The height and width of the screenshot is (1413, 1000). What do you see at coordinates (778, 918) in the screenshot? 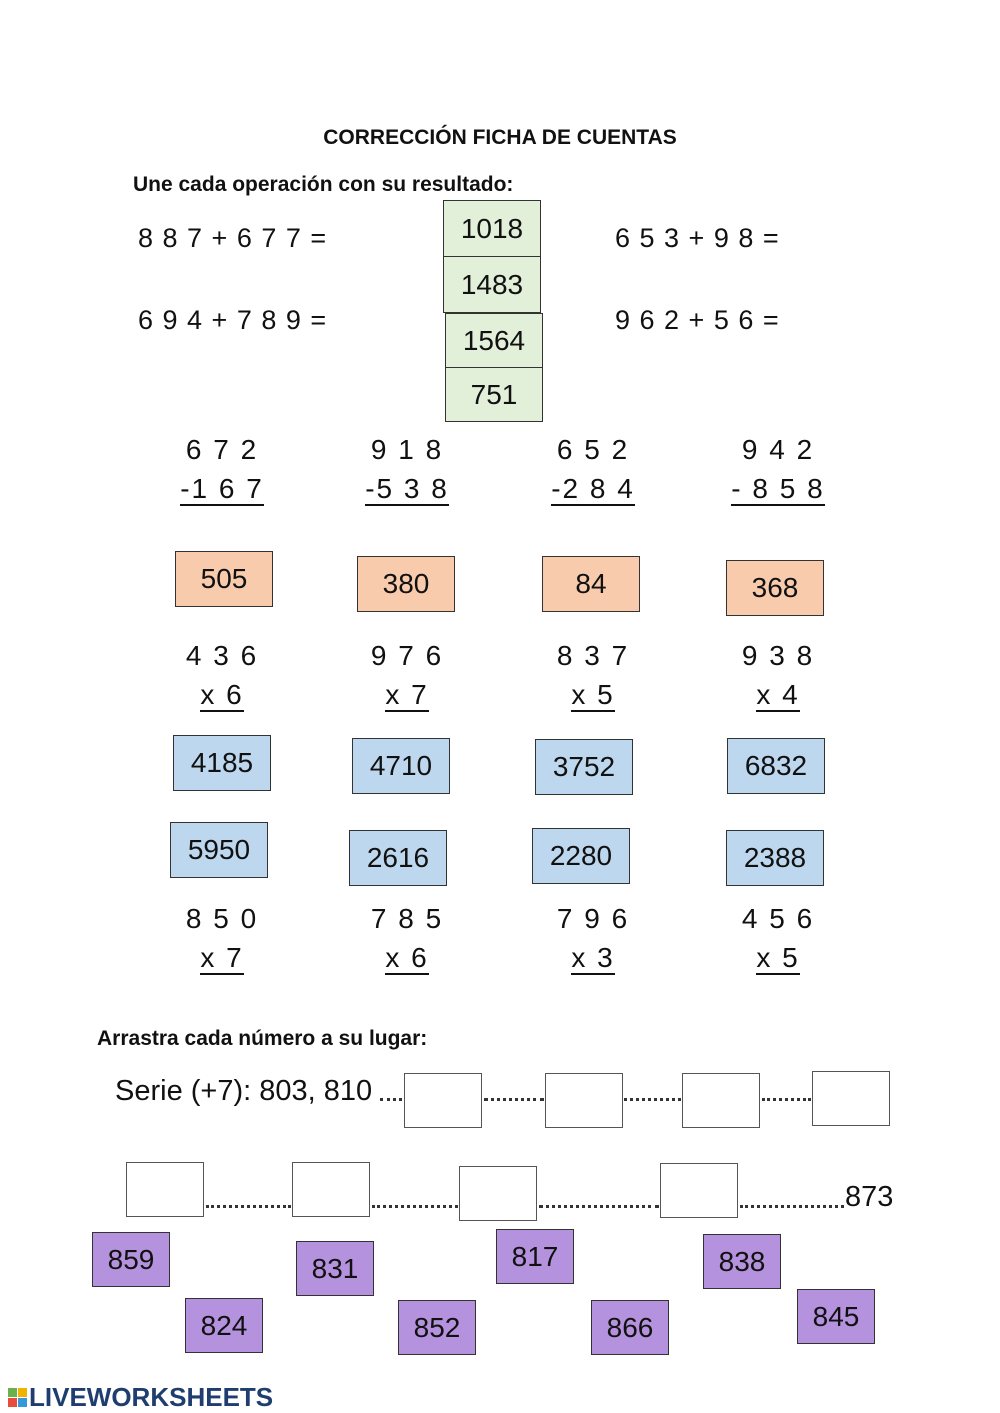
I see `operand-top: 4 5 6` at bounding box center [778, 918].